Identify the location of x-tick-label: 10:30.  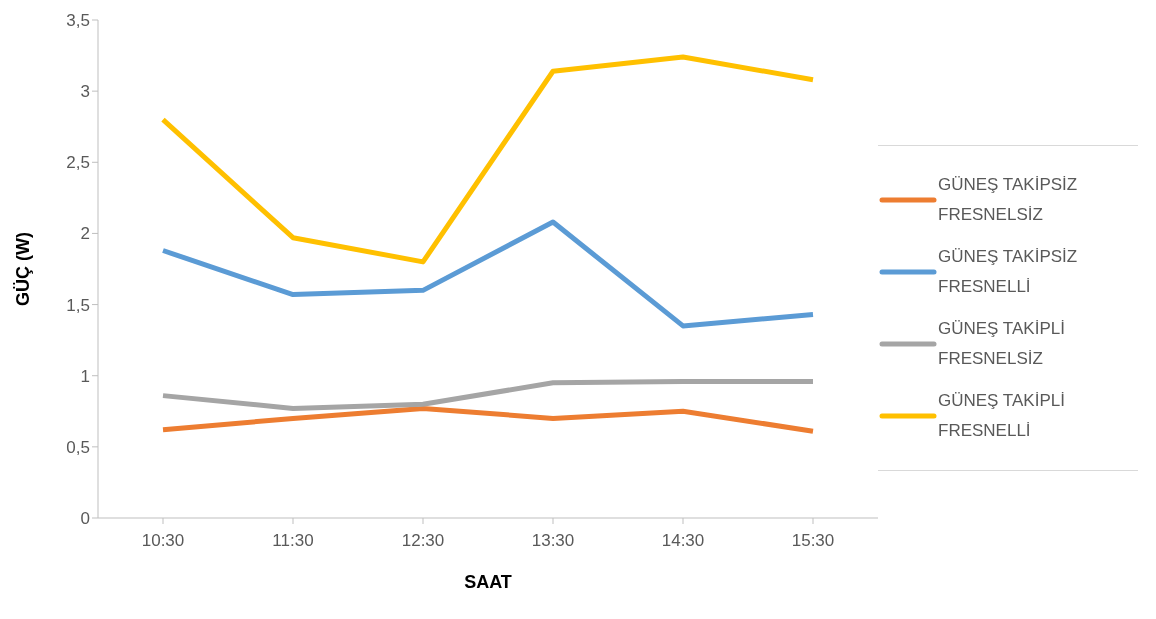
(163, 541).